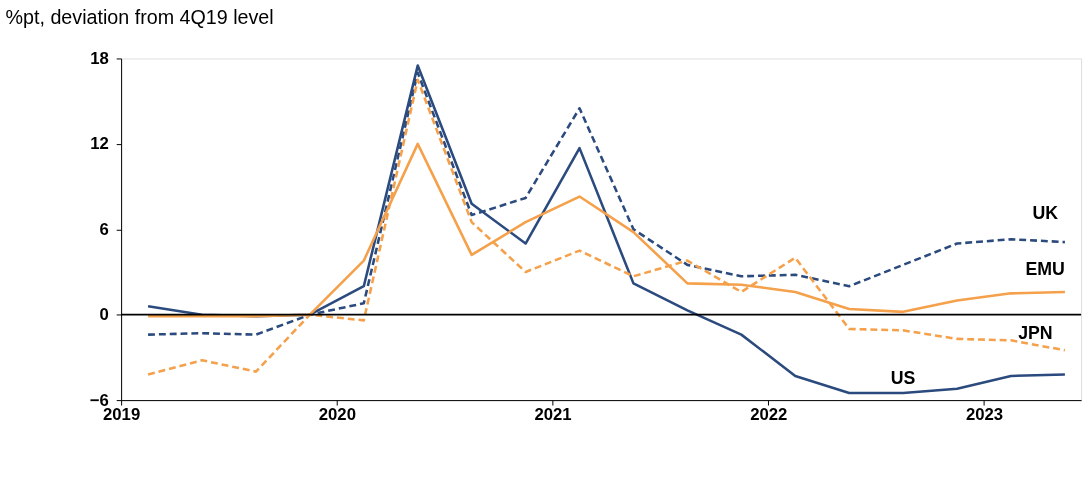  Describe the element at coordinates (1045, 269) in the screenshot. I see `series-label: EMU` at that location.